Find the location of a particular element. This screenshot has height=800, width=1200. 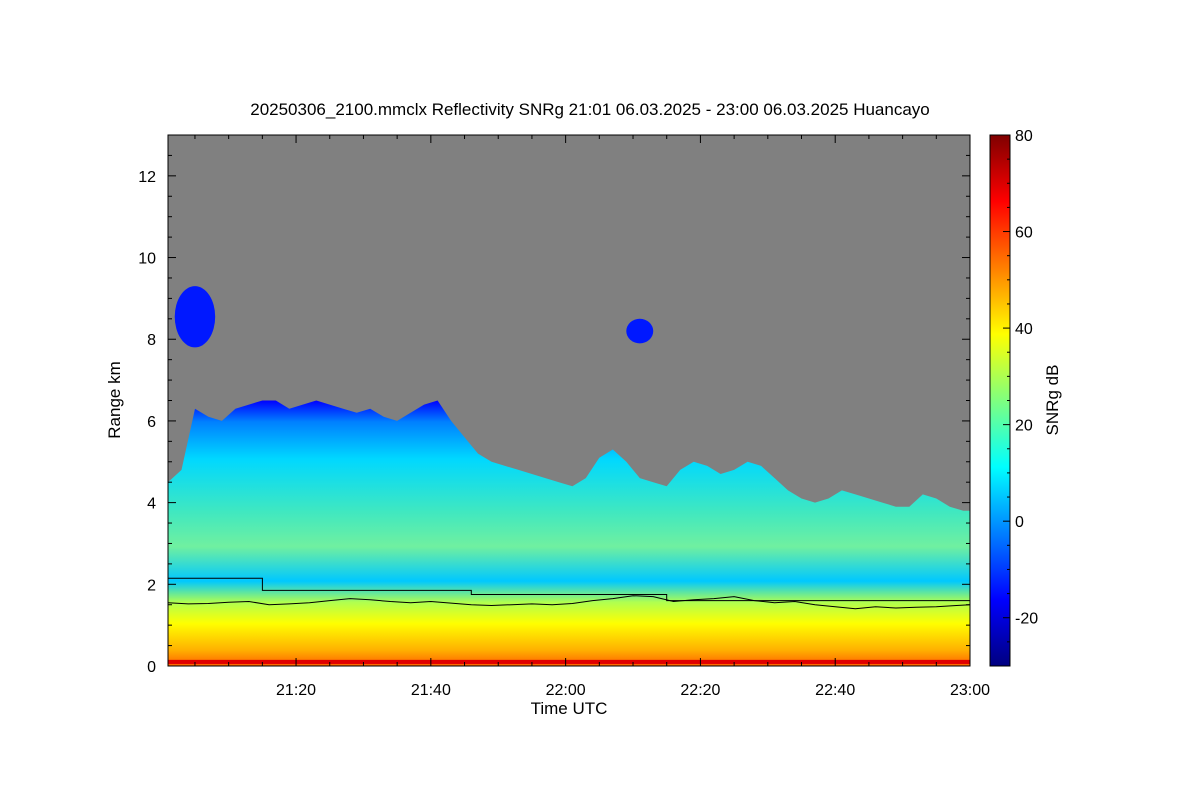

colorbar-axis: -20 0 20 40 60 80 is located at coordinates (1020, 397).